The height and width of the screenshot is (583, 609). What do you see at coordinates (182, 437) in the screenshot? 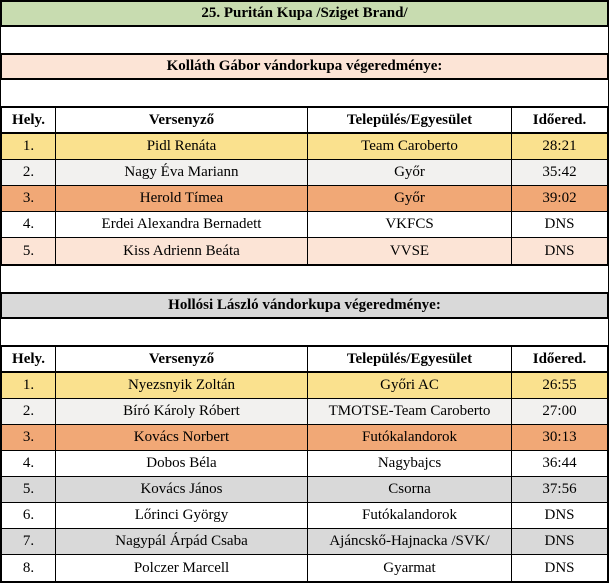
I see `cell-competitor: Kovács Norbert` at bounding box center [182, 437].